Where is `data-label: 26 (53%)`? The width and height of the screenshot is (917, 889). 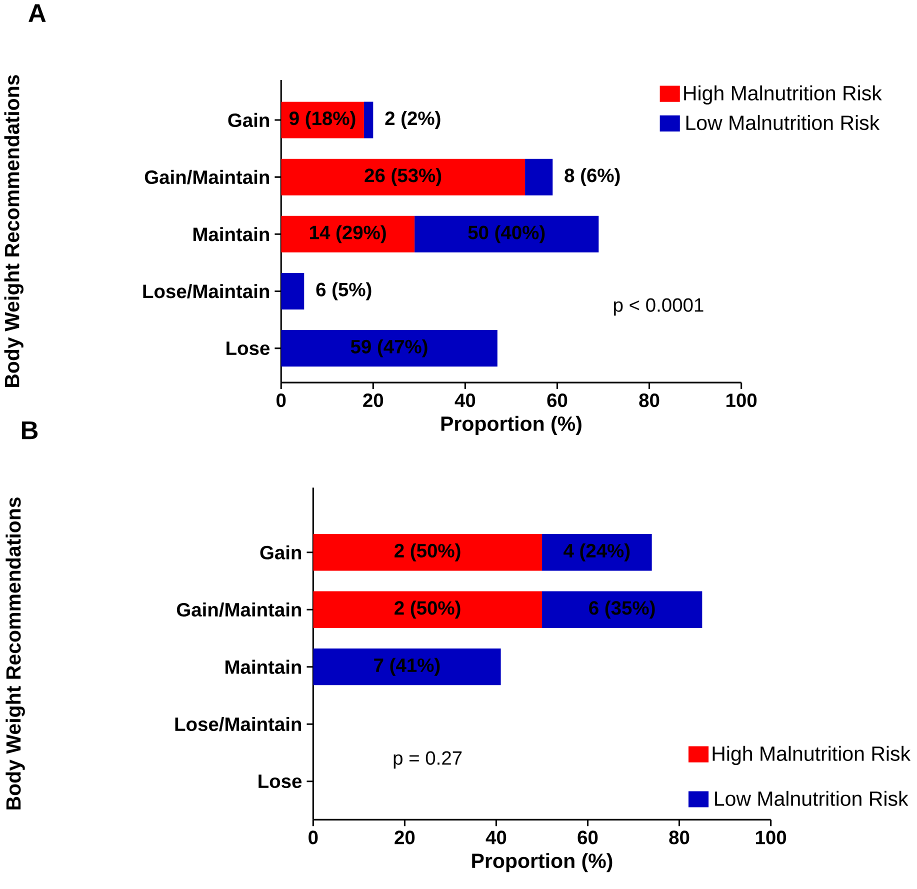 data-label: 26 (53%) is located at coordinates (403, 177).